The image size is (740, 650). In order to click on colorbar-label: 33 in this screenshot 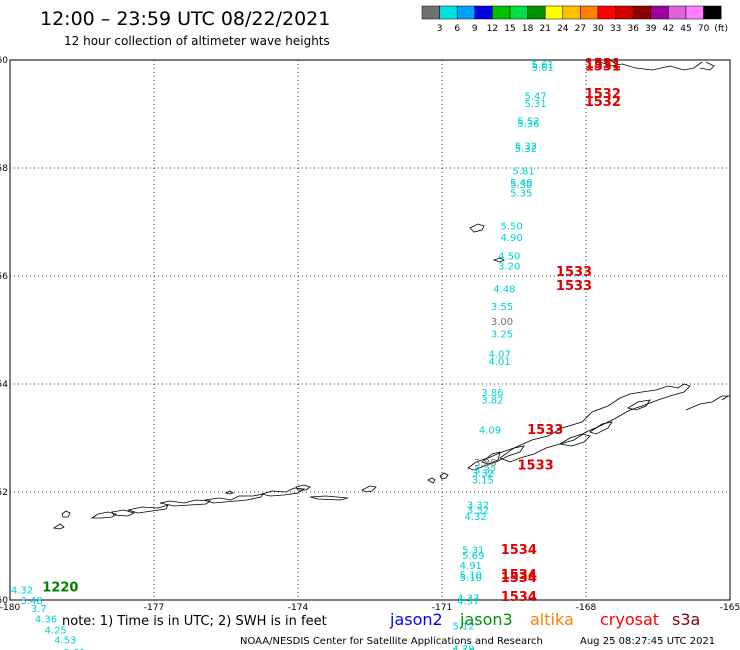, I will do `click(615, 29)`.